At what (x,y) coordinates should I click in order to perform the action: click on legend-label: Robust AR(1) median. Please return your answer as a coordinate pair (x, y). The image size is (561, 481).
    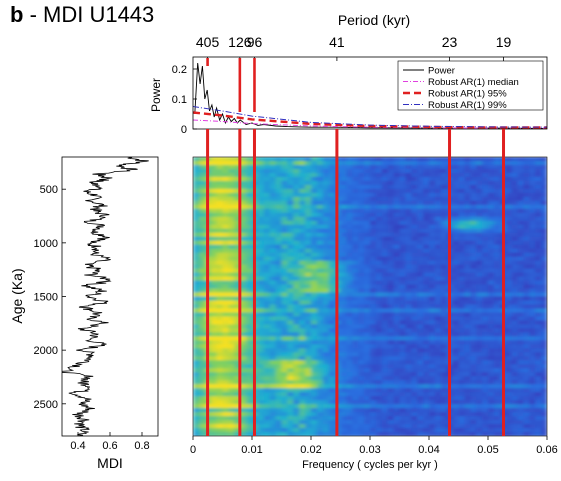
    Looking at the image, I should click on (473, 82).